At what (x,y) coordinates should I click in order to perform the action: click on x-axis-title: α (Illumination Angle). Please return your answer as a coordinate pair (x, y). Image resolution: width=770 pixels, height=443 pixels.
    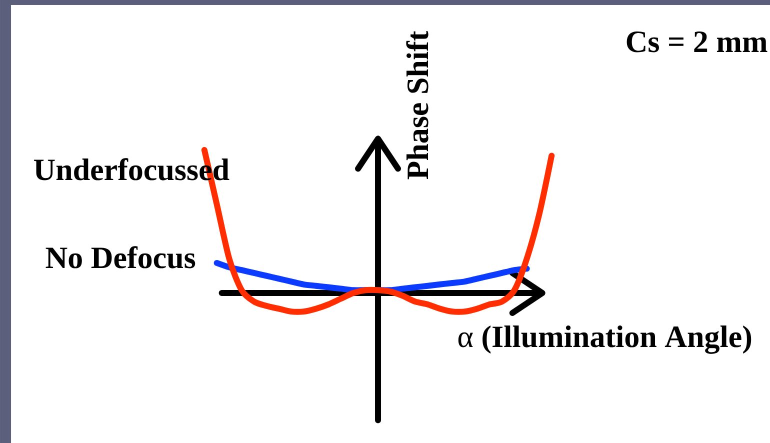
    Looking at the image, I should click on (605, 339).